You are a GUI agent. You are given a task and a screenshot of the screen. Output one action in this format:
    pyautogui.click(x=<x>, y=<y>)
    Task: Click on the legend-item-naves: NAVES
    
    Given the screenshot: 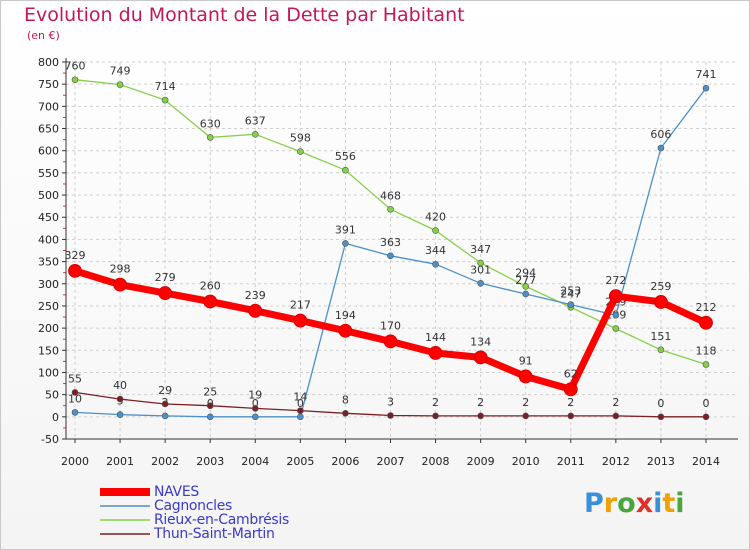 What is the action you would take?
    pyautogui.click(x=250, y=492)
    